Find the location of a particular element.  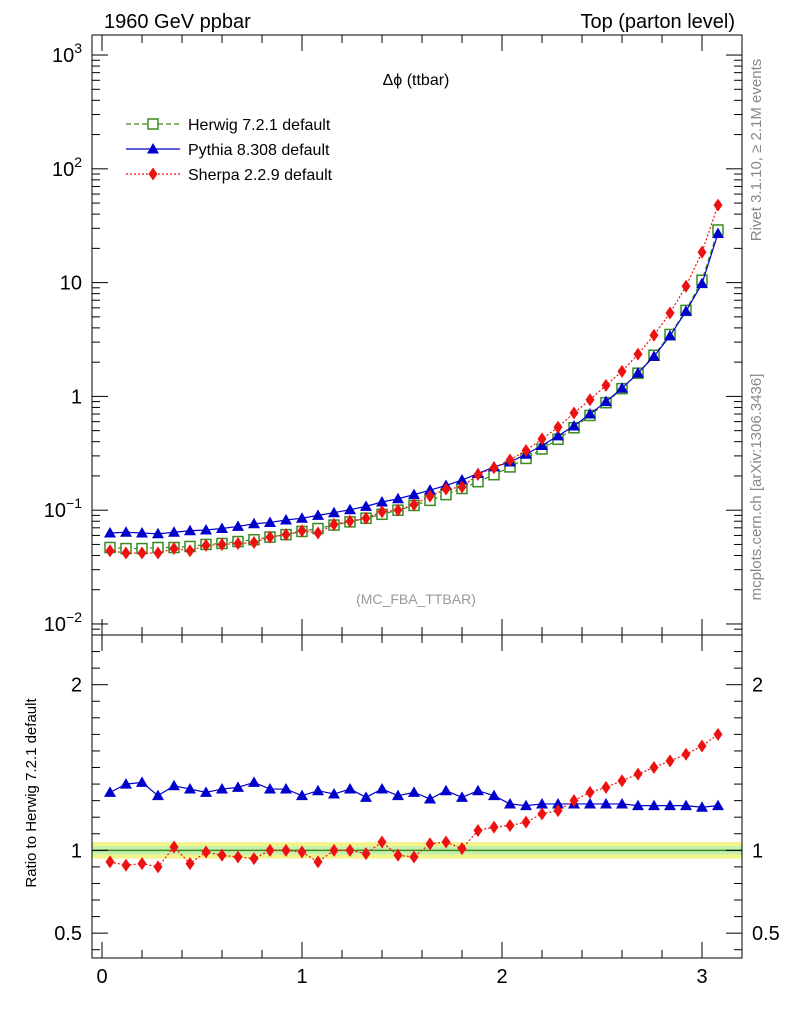

y-tick-label: 10⁻¹ is located at coordinates (63, 508).